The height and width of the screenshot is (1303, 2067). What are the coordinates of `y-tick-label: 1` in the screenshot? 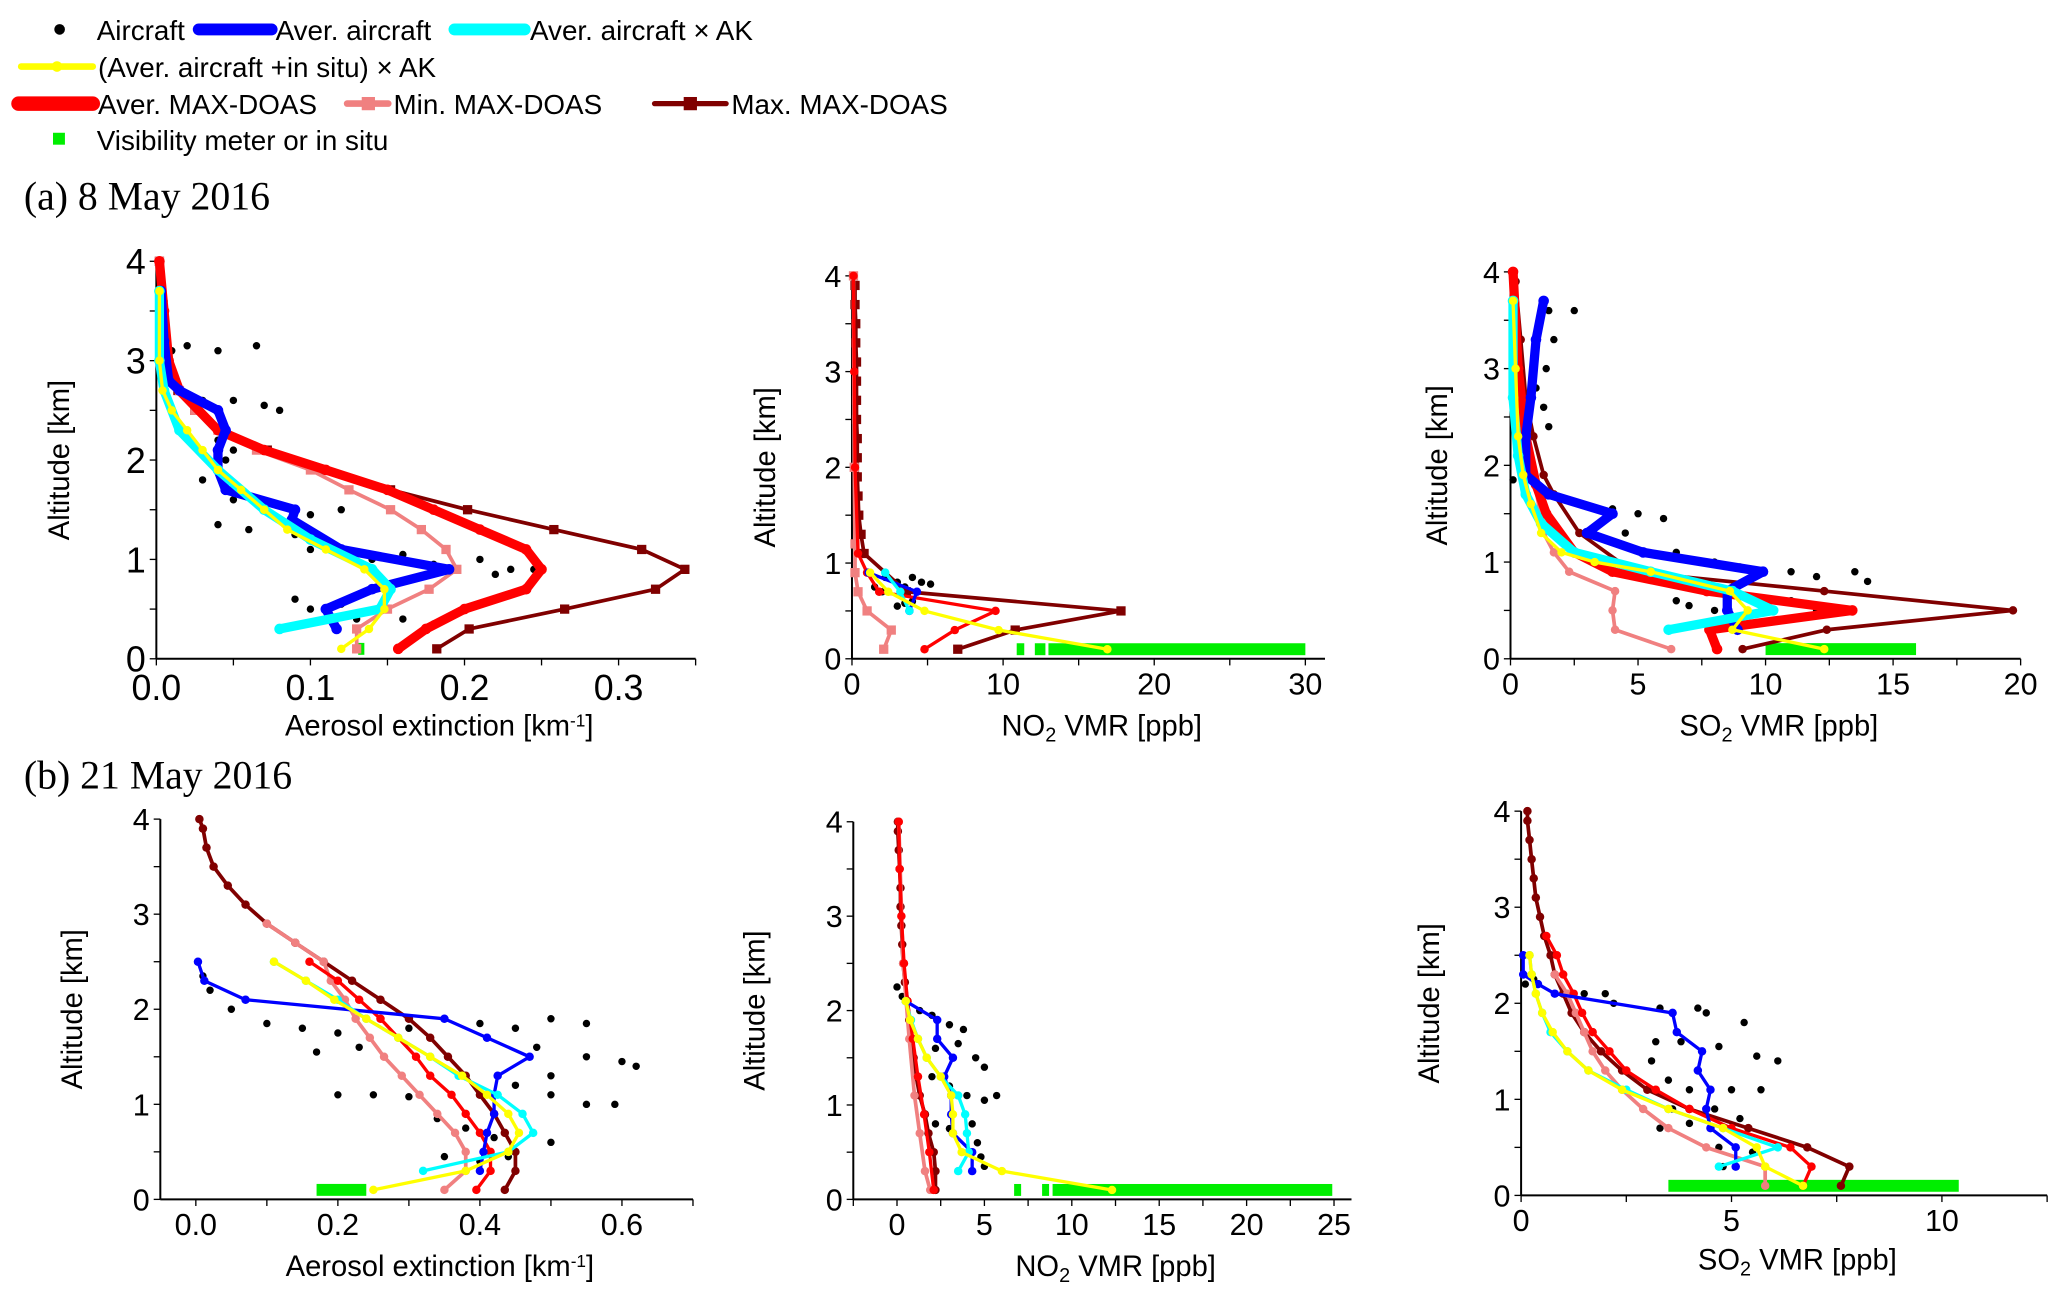 It's located at (136, 560).